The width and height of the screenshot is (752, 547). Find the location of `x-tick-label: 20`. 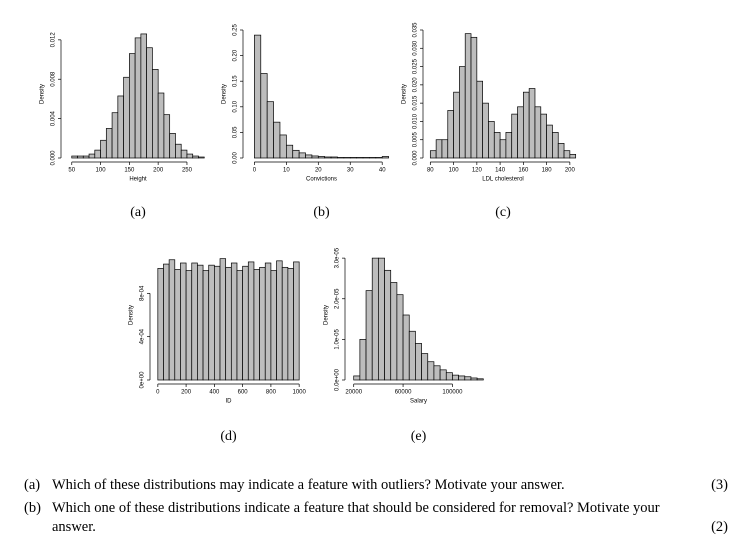

x-tick-label: 20 is located at coordinates (318, 171).